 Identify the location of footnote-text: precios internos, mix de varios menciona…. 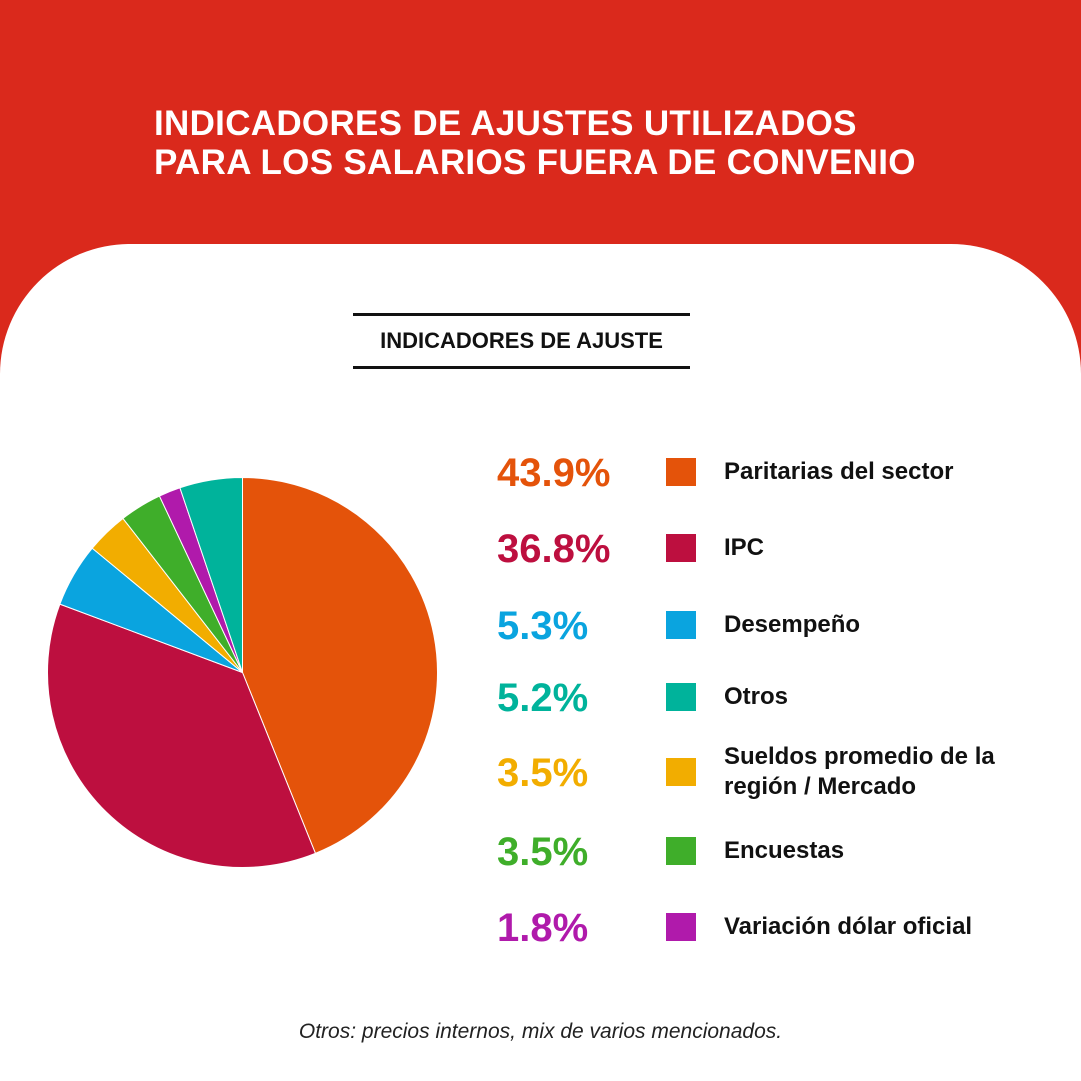
(569, 1031).